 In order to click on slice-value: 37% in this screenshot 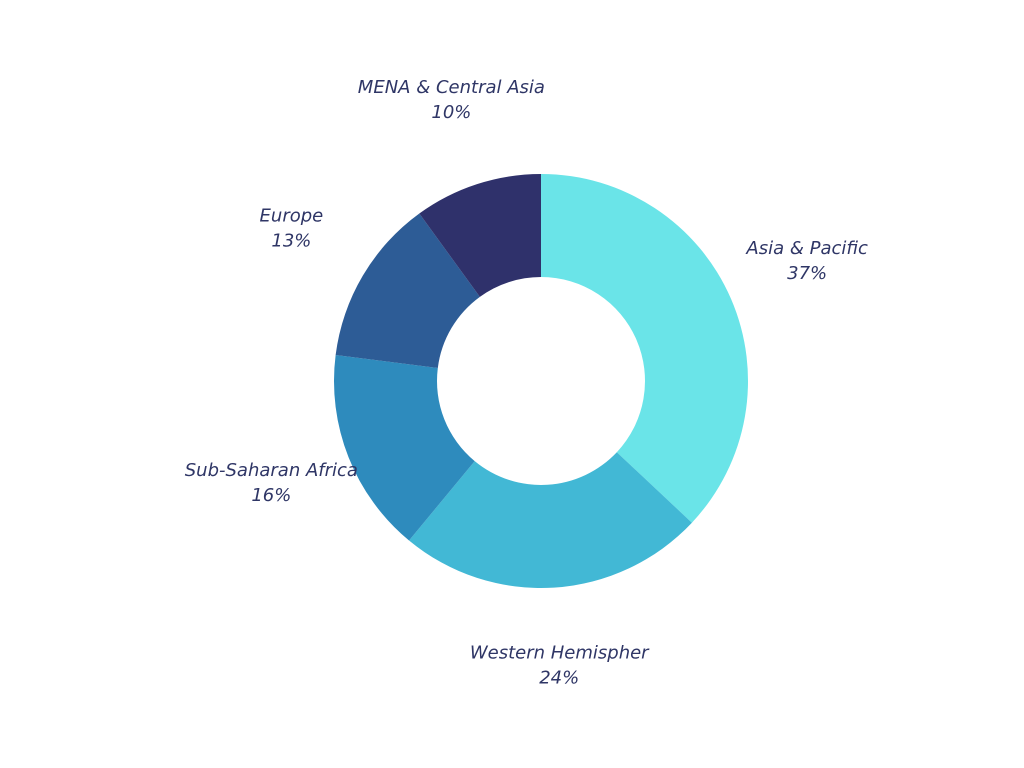, I will do `click(807, 273)`.